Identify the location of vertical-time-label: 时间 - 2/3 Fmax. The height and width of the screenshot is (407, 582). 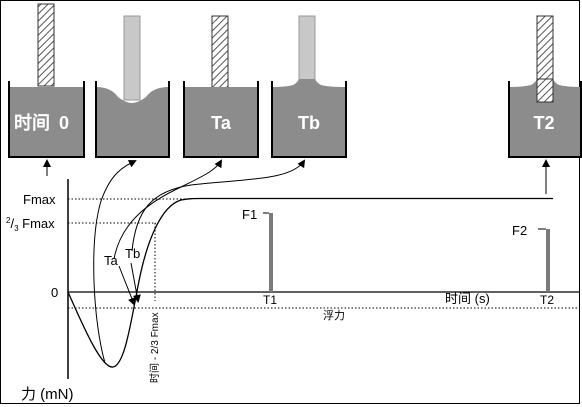
(154, 347).